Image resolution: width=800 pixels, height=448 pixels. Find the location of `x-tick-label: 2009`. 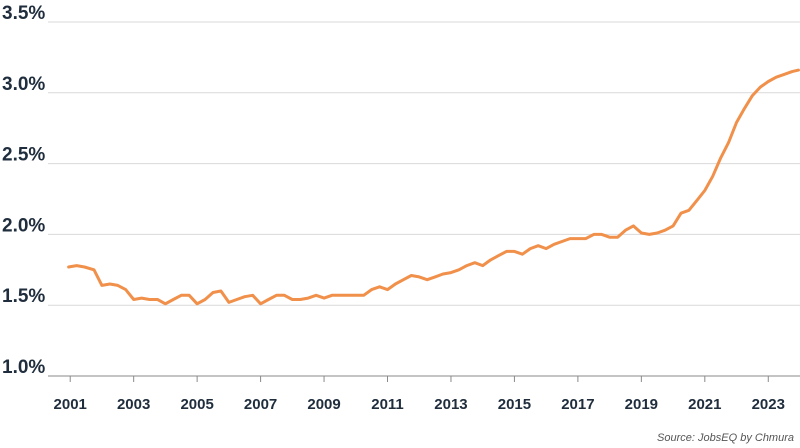

x-tick-label: 2009 is located at coordinates (323, 404).